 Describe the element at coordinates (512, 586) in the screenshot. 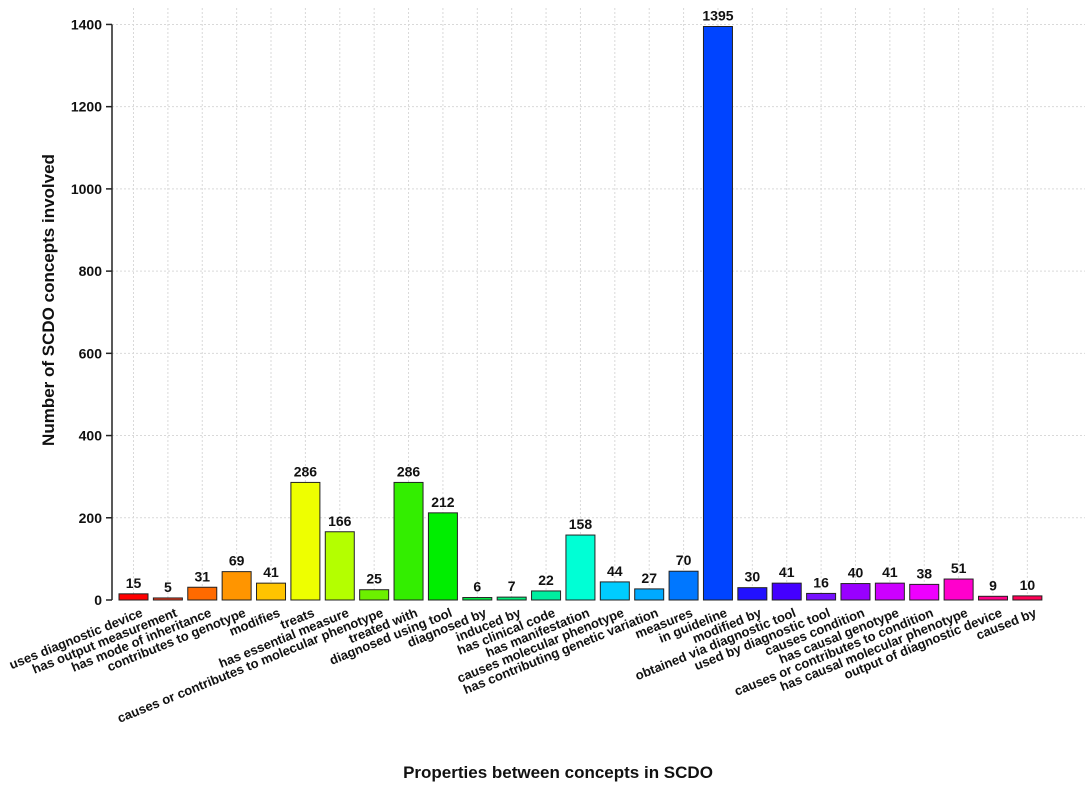

I see `value-label: 7` at that location.